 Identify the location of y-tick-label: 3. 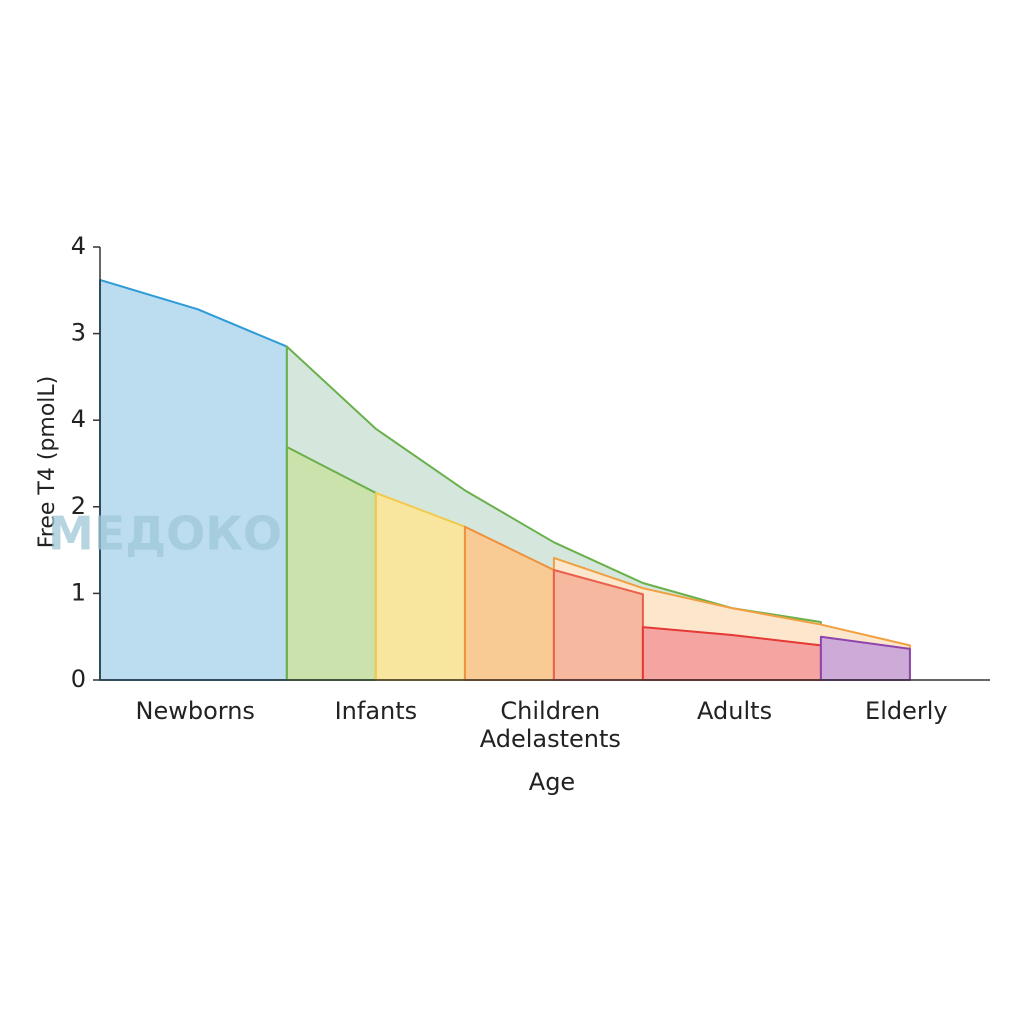
(78, 333).